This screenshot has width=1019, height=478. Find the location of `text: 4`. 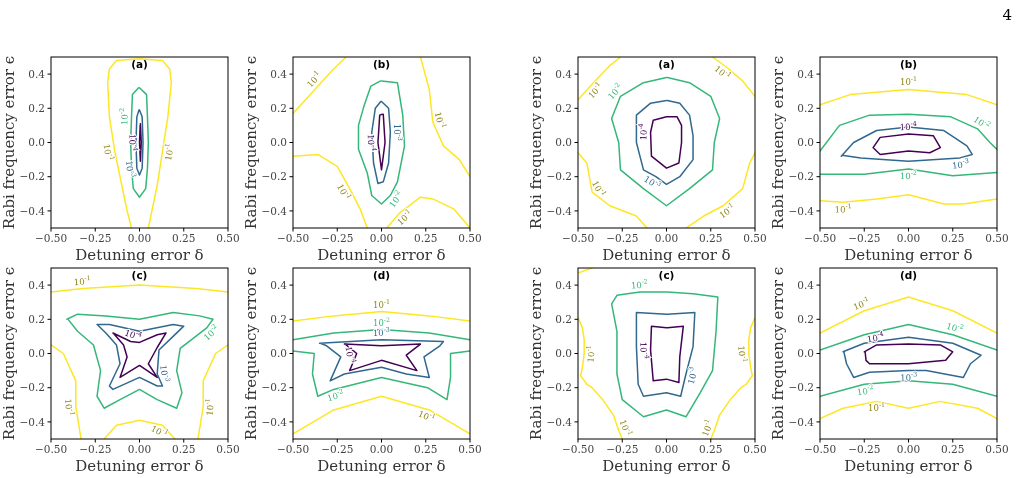

text: 4 is located at coordinates (1007, 15).